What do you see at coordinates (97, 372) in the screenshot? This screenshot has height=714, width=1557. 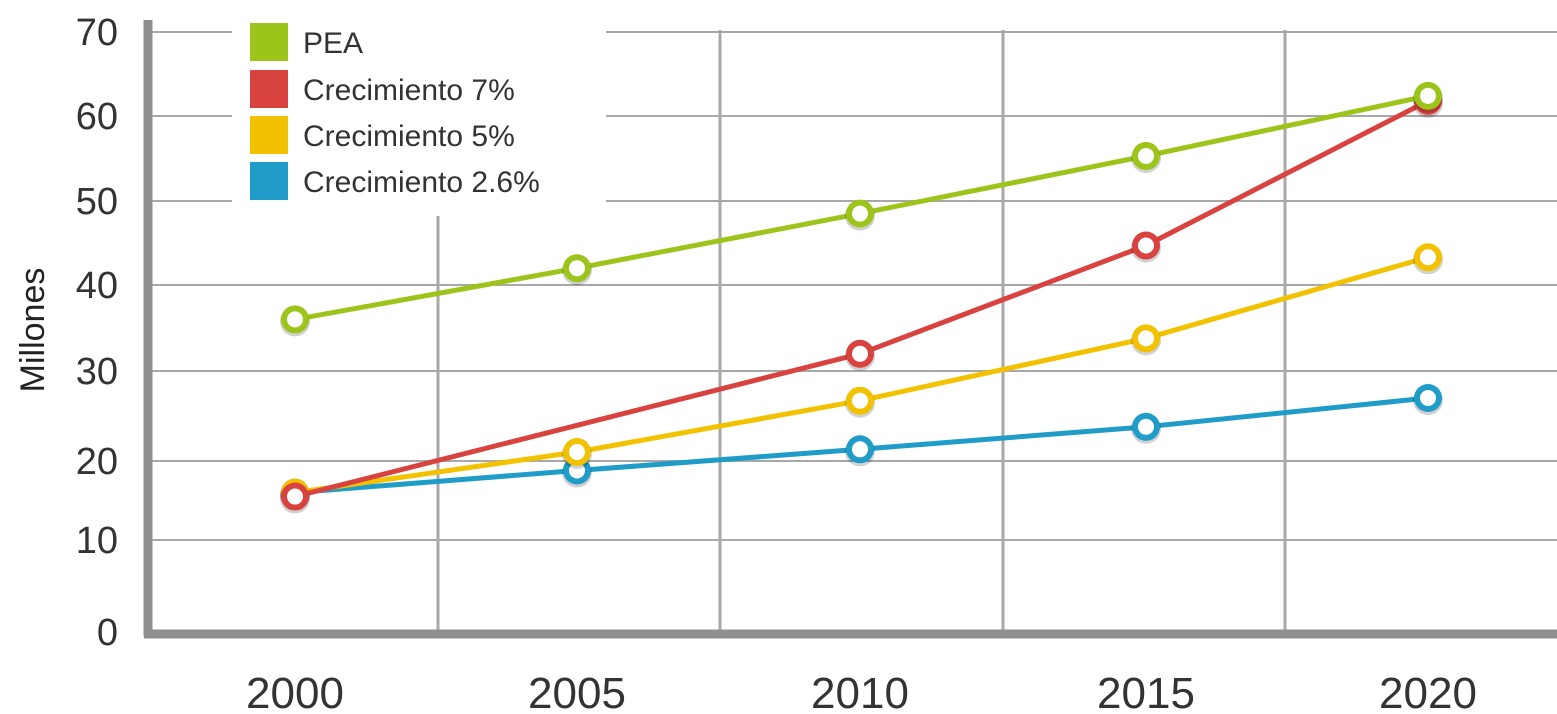 I see `y-tick-label: 30` at bounding box center [97, 372].